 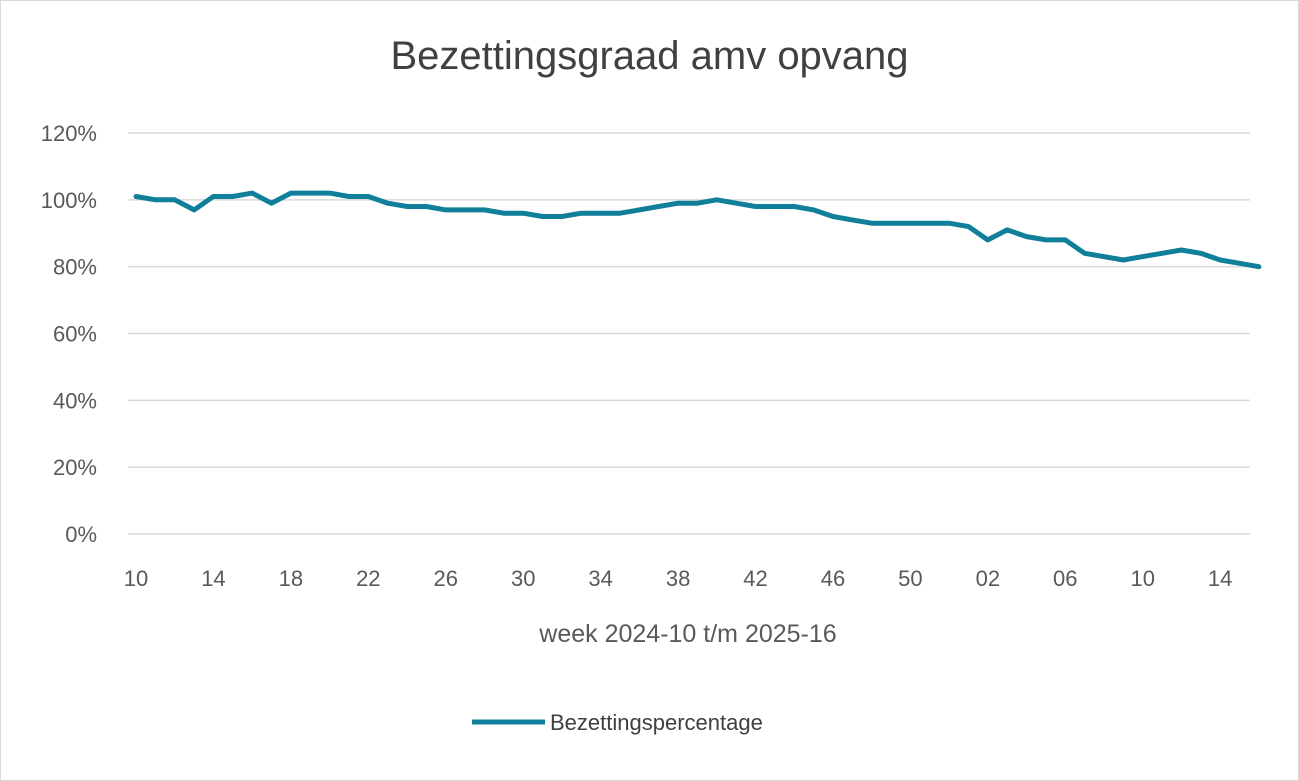 I want to click on x-tick-label: 02, so click(x=988, y=578).